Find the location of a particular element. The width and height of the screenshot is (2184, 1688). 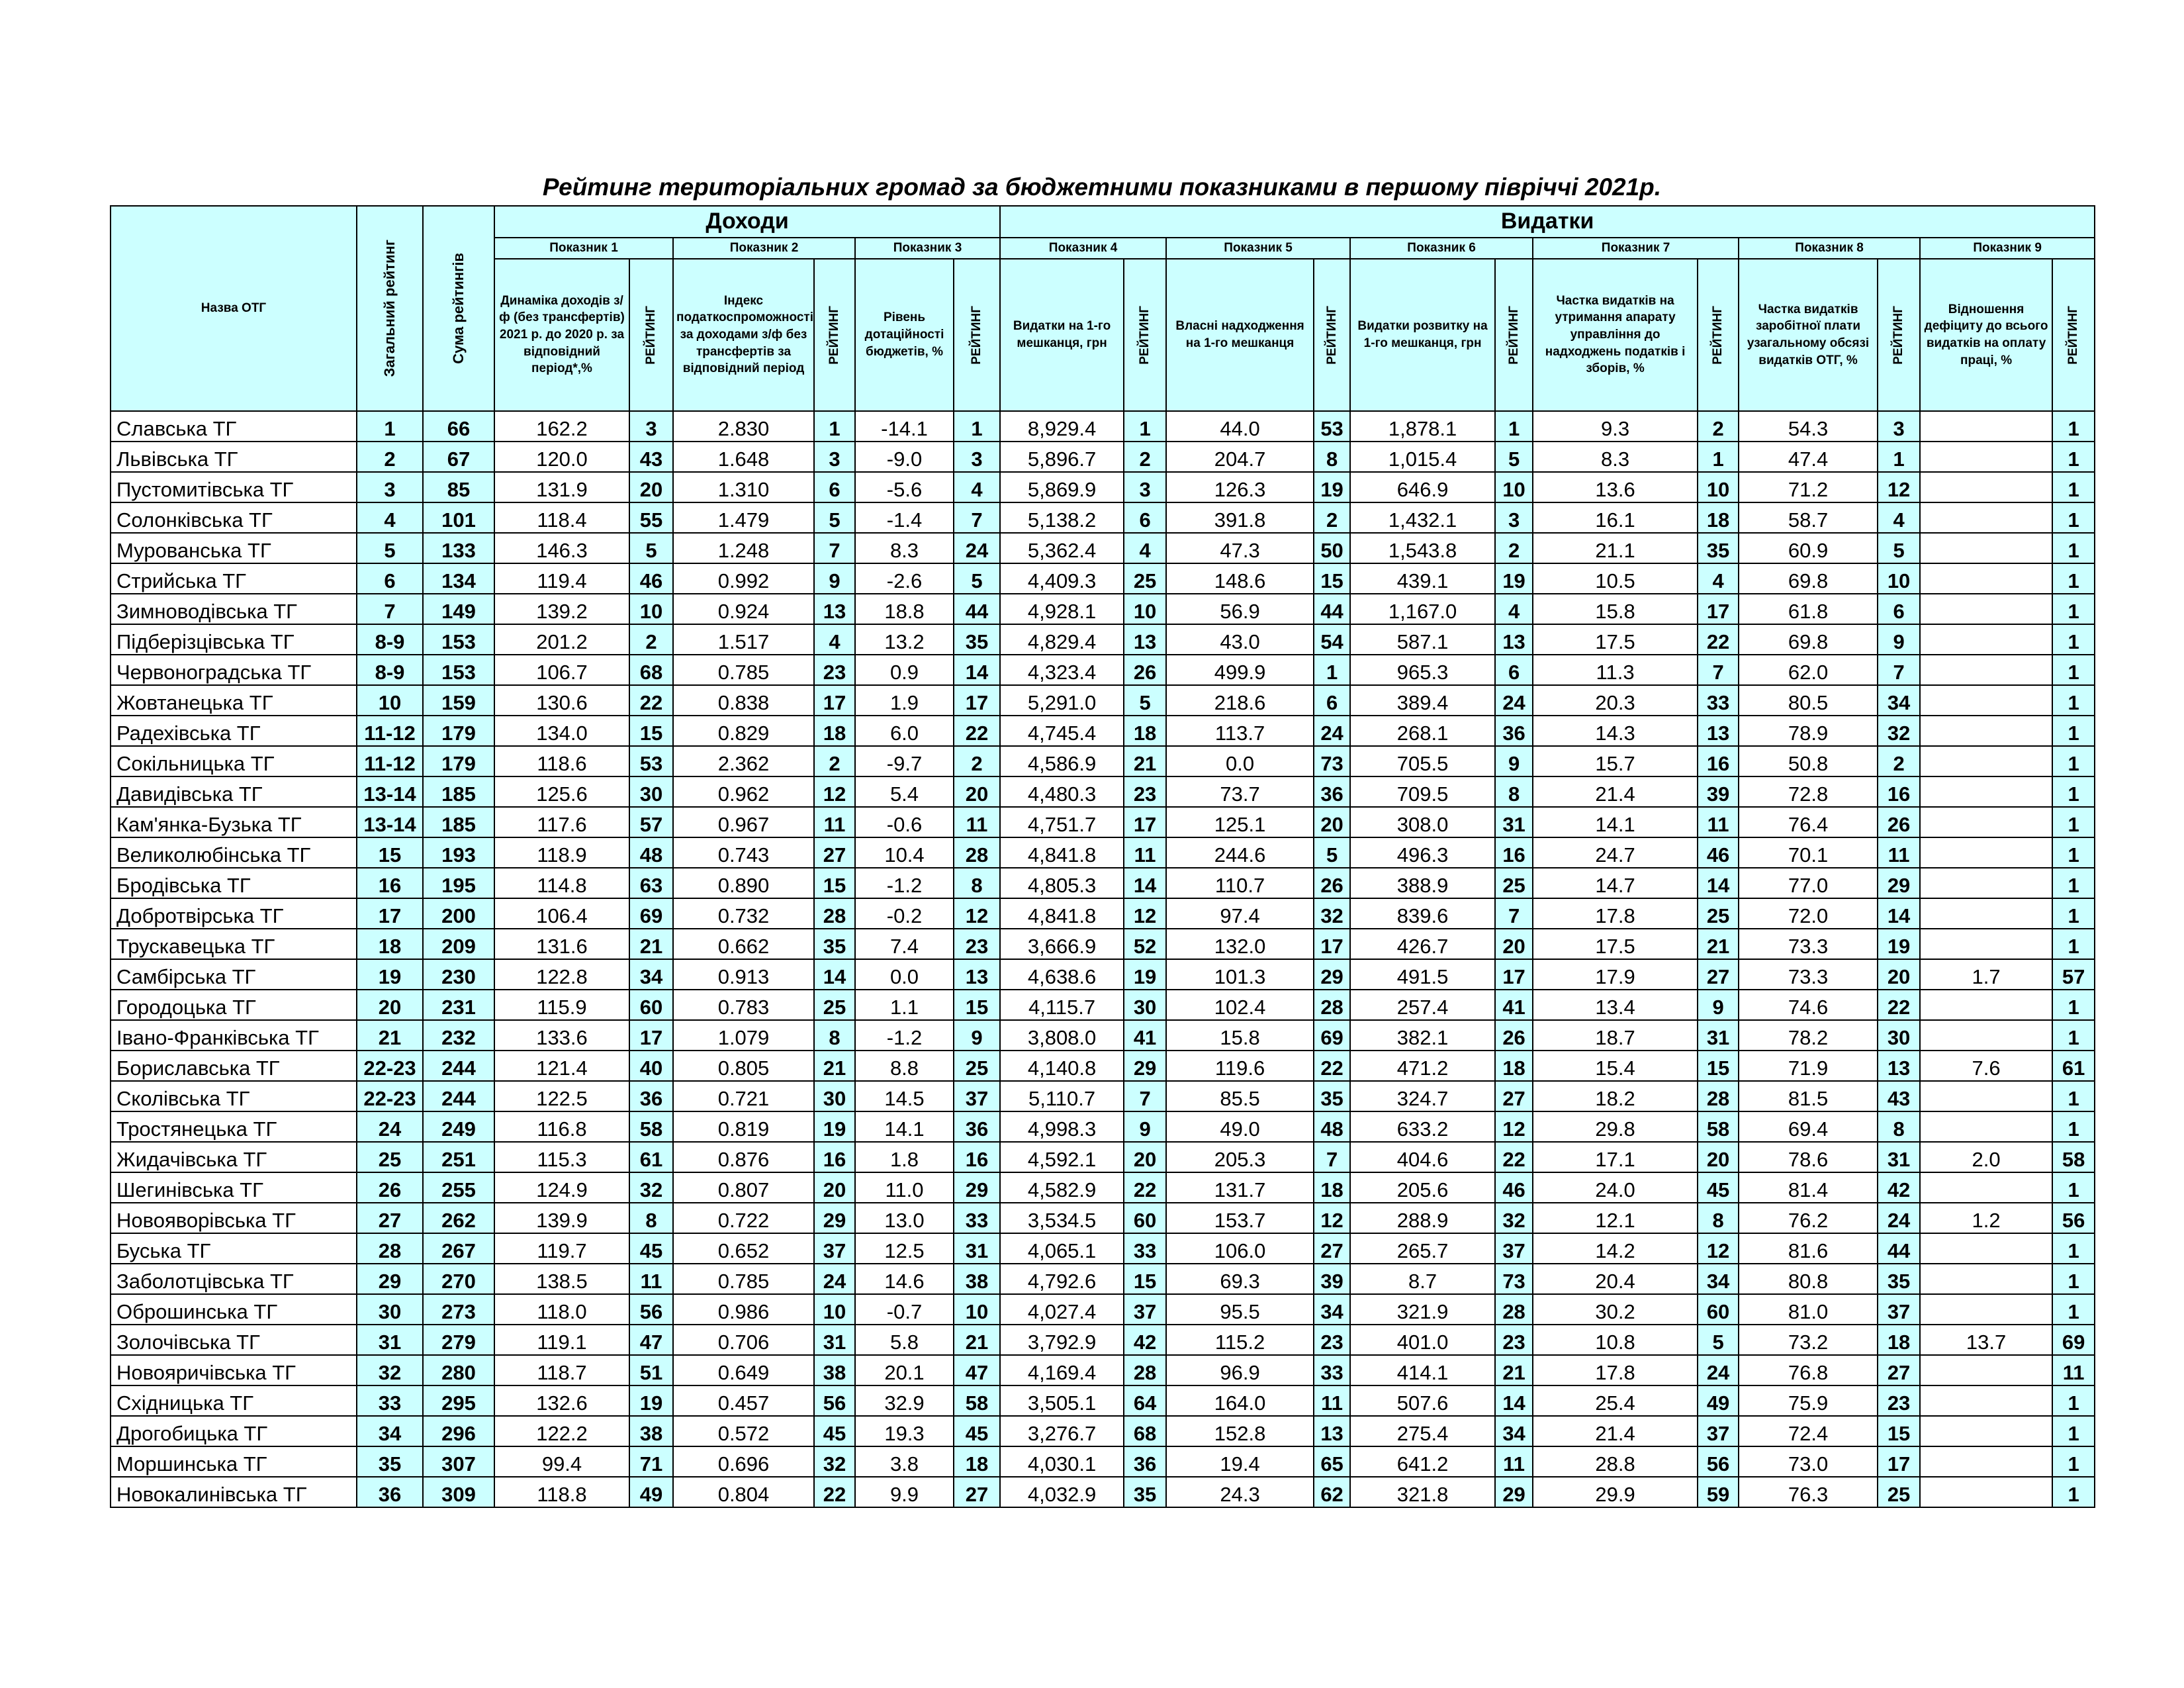

rank-header: РЕЙТИНГ is located at coordinates (1332, 335).